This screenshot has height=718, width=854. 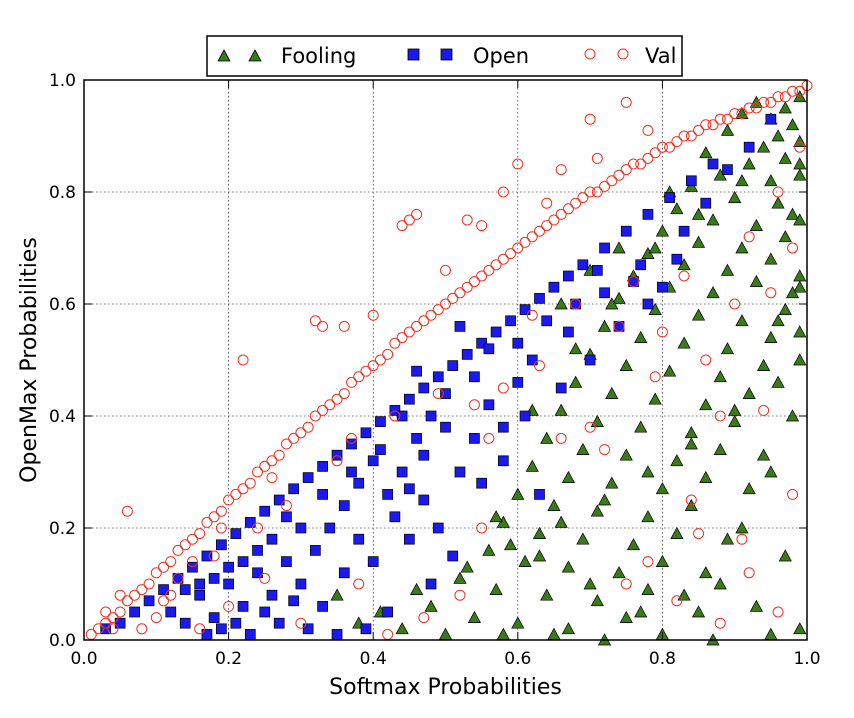 What do you see at coordinates (62, 641) in the screenshot?
I see `y-tick-label: 0.0` at bounding box center [62, 641].